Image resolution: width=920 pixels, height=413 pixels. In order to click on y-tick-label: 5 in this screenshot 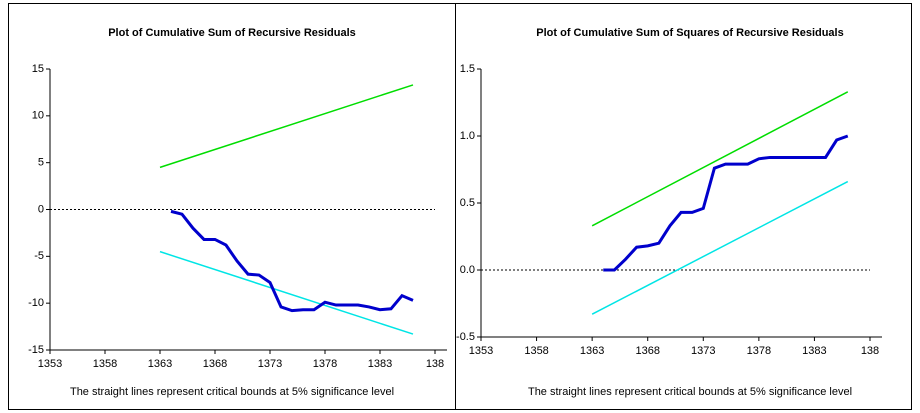, I will do `click(41, 163)`.